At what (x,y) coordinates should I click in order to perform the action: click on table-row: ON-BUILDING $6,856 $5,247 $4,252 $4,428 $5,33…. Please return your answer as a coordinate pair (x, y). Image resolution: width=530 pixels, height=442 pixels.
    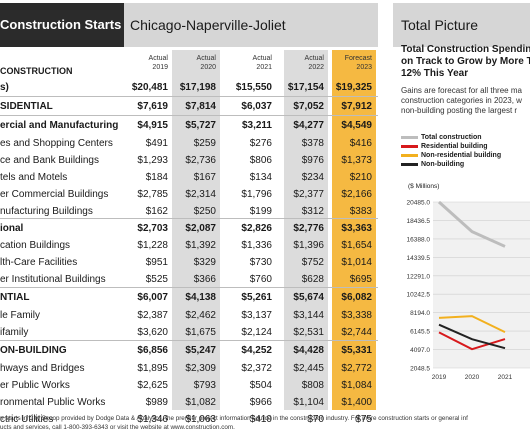
    Looking at the image, I should click on (189, 351).